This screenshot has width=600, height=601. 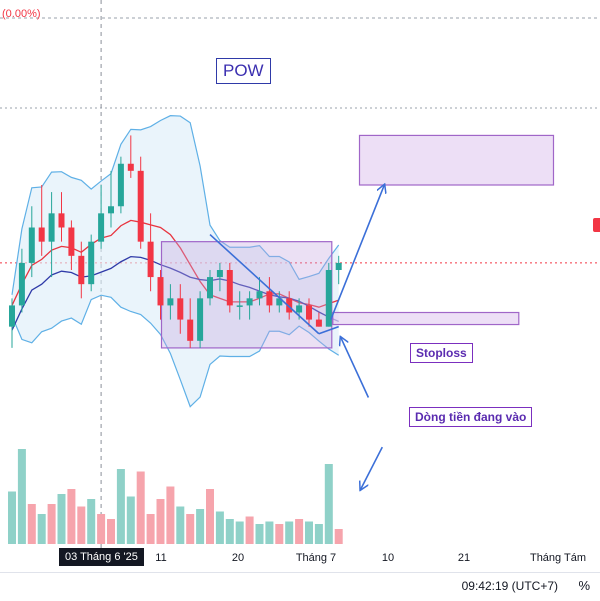 I want to click on time-axis-tick-label: Tháng Tám, so click(x=558, y=558).